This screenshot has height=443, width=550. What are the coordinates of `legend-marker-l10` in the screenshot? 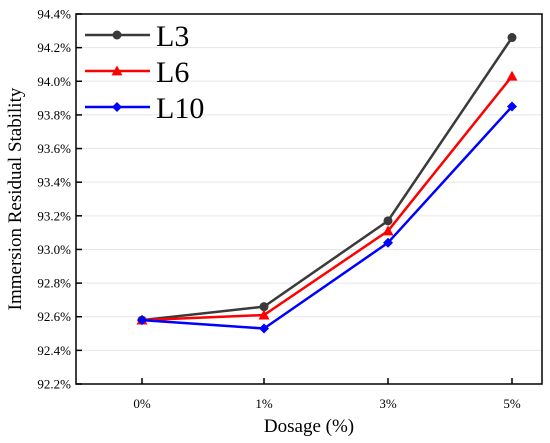 It's located at (117, 107).